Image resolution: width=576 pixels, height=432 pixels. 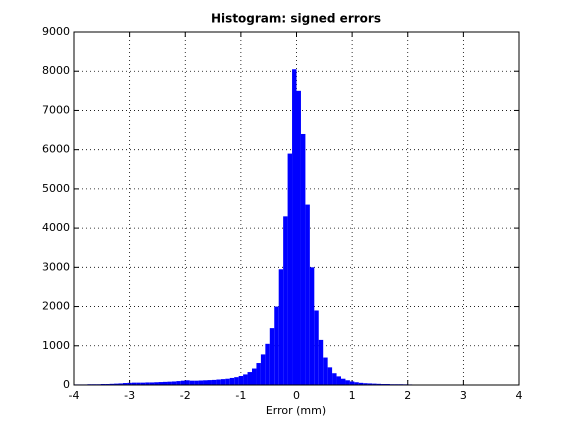 I want to click on x-tick-label: 0, so click(x=296, y=395).